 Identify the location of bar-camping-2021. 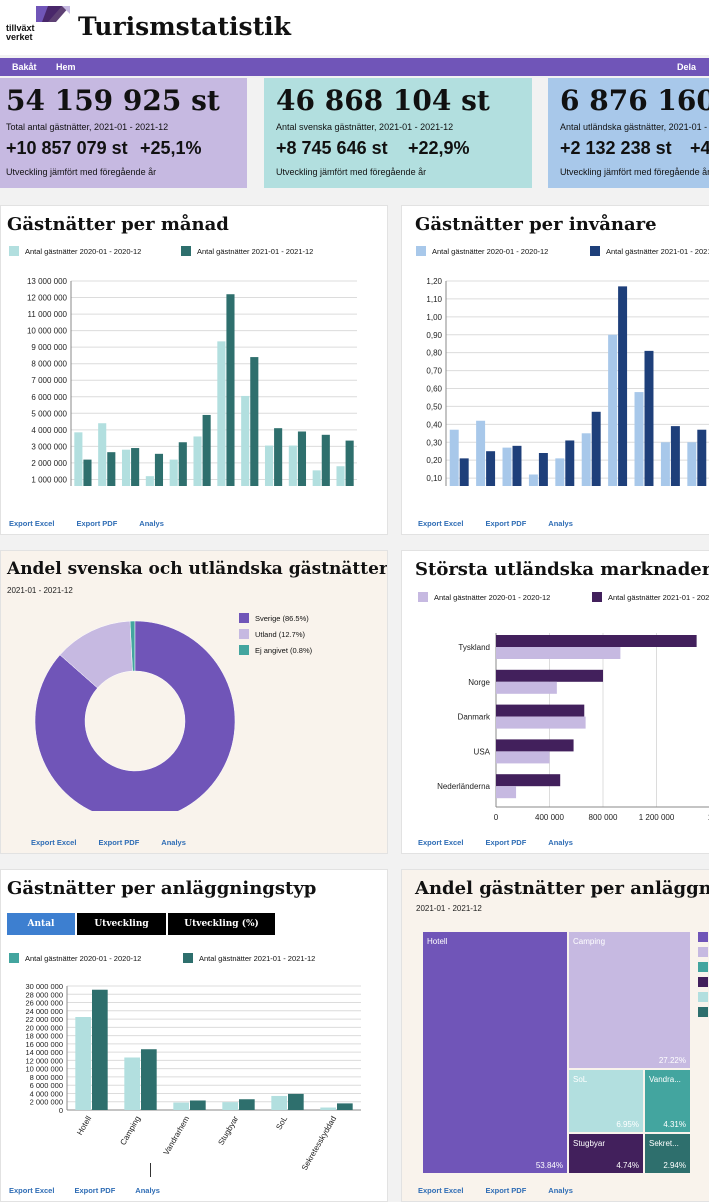
(149, 1079).